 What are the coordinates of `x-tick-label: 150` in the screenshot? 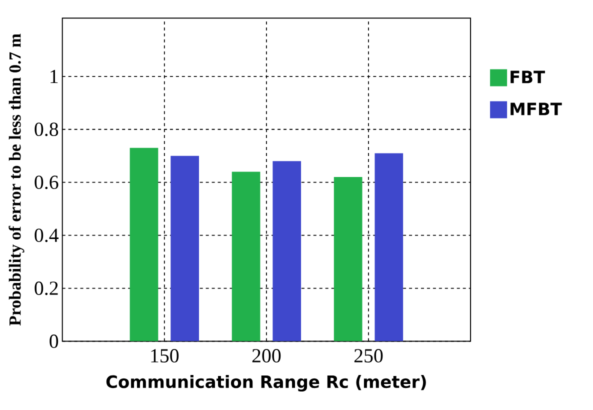 It's located at (165, 355).